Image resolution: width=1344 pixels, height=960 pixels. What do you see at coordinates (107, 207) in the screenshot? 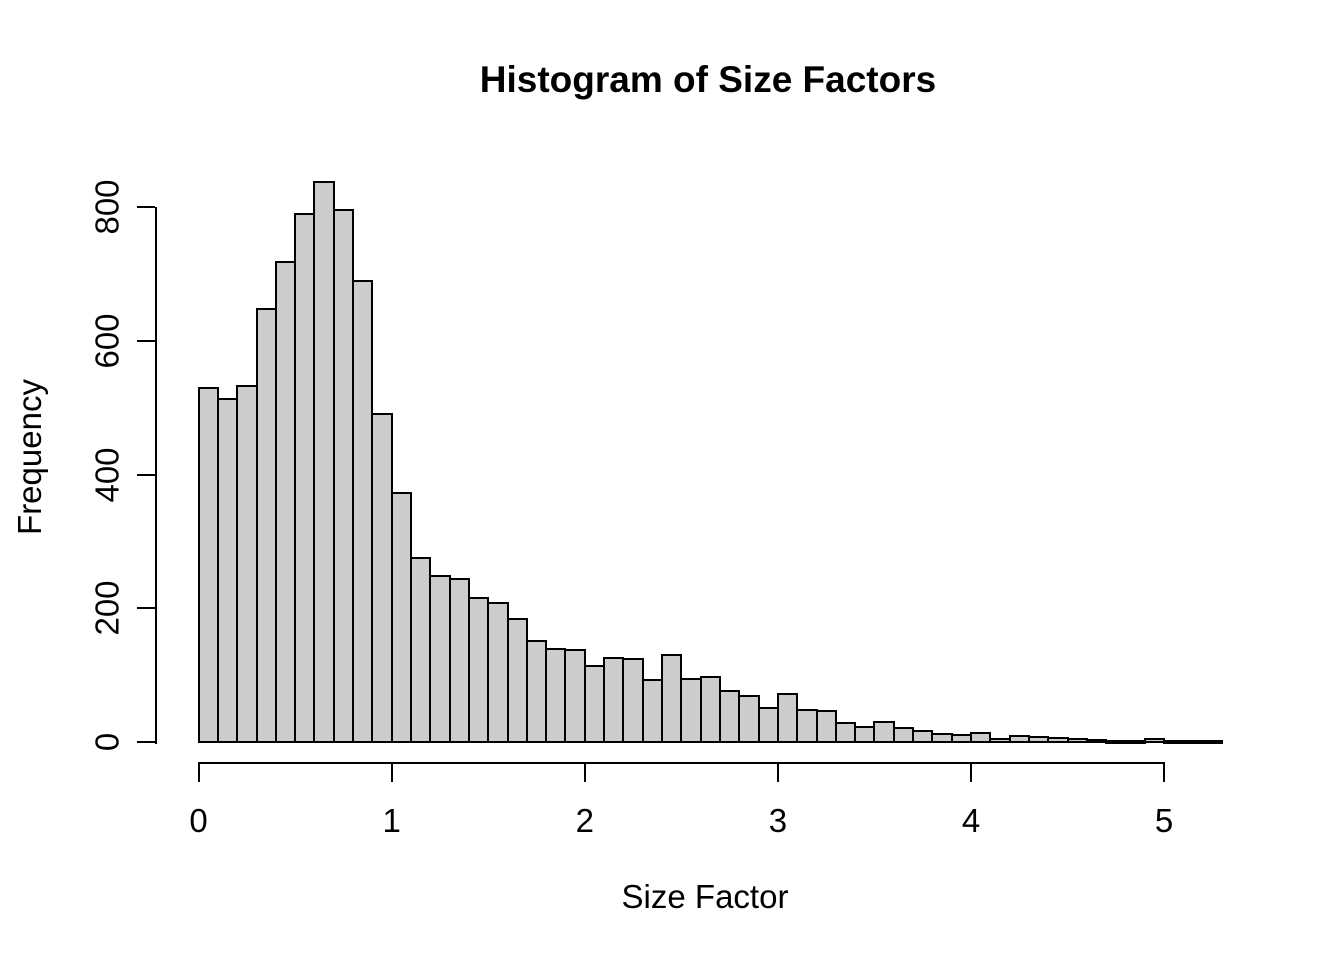
I see `y-tick-label: 800` at bounding box center [107, 207].